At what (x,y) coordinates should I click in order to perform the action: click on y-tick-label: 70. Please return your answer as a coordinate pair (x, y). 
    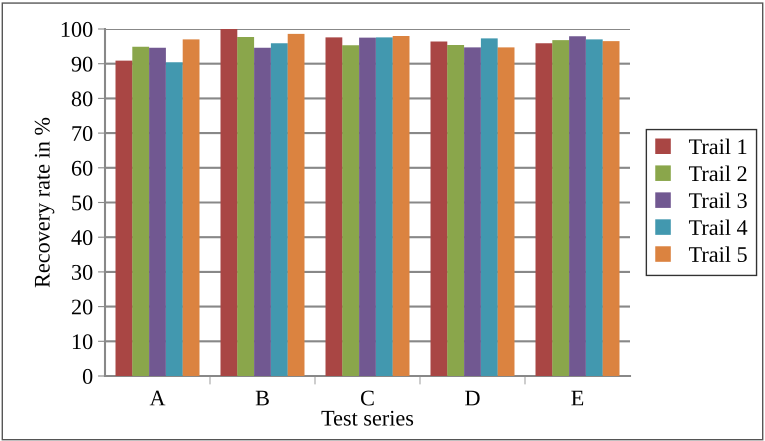
    Looking at the image, I should click on (82, 134).